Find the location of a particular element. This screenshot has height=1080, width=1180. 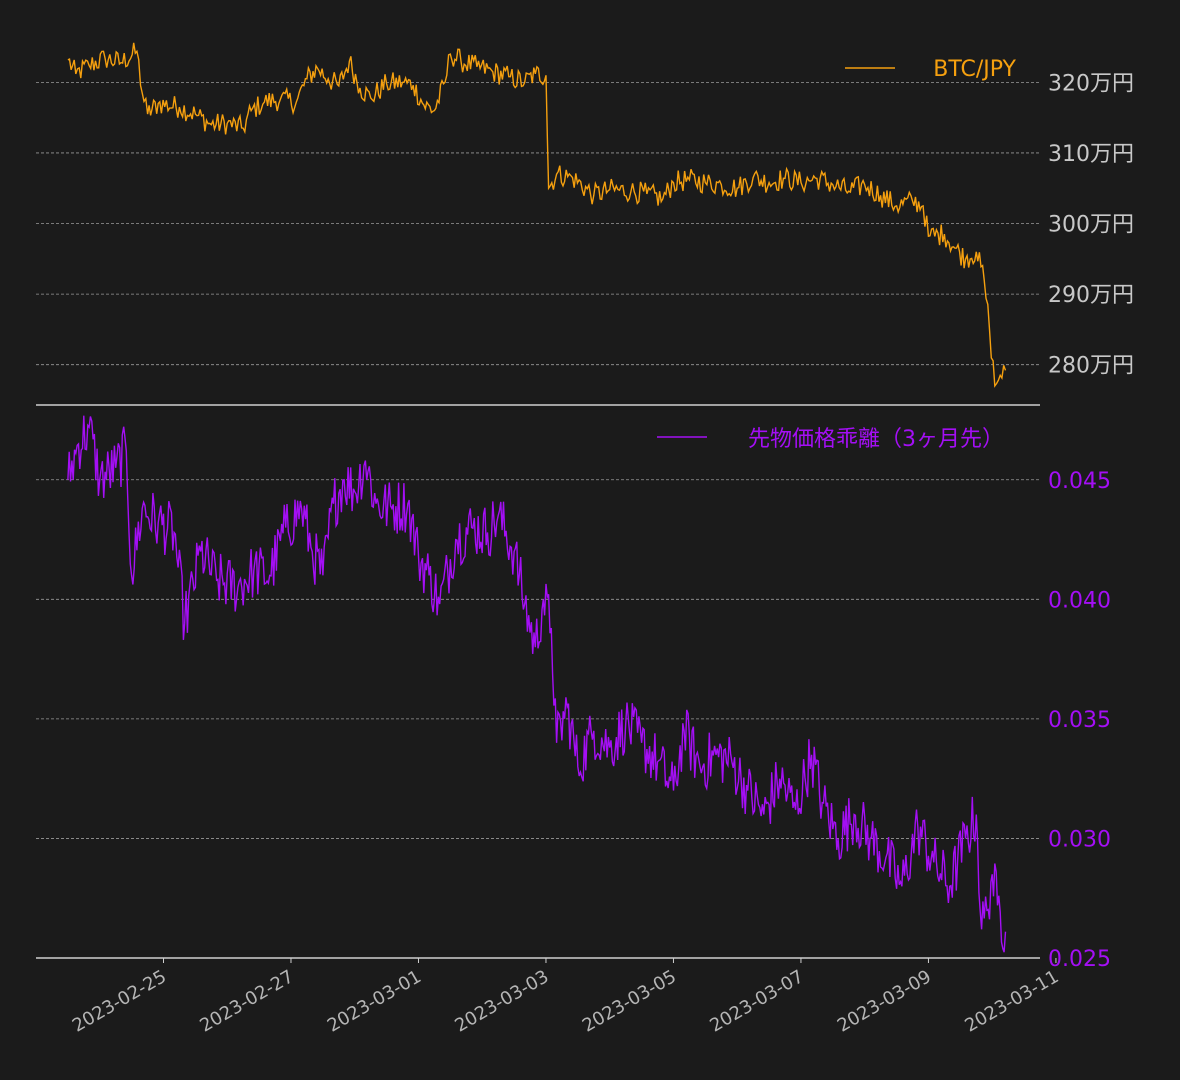

btc-y-tick-label: 300万円 is located at coordinates (1091, 225).